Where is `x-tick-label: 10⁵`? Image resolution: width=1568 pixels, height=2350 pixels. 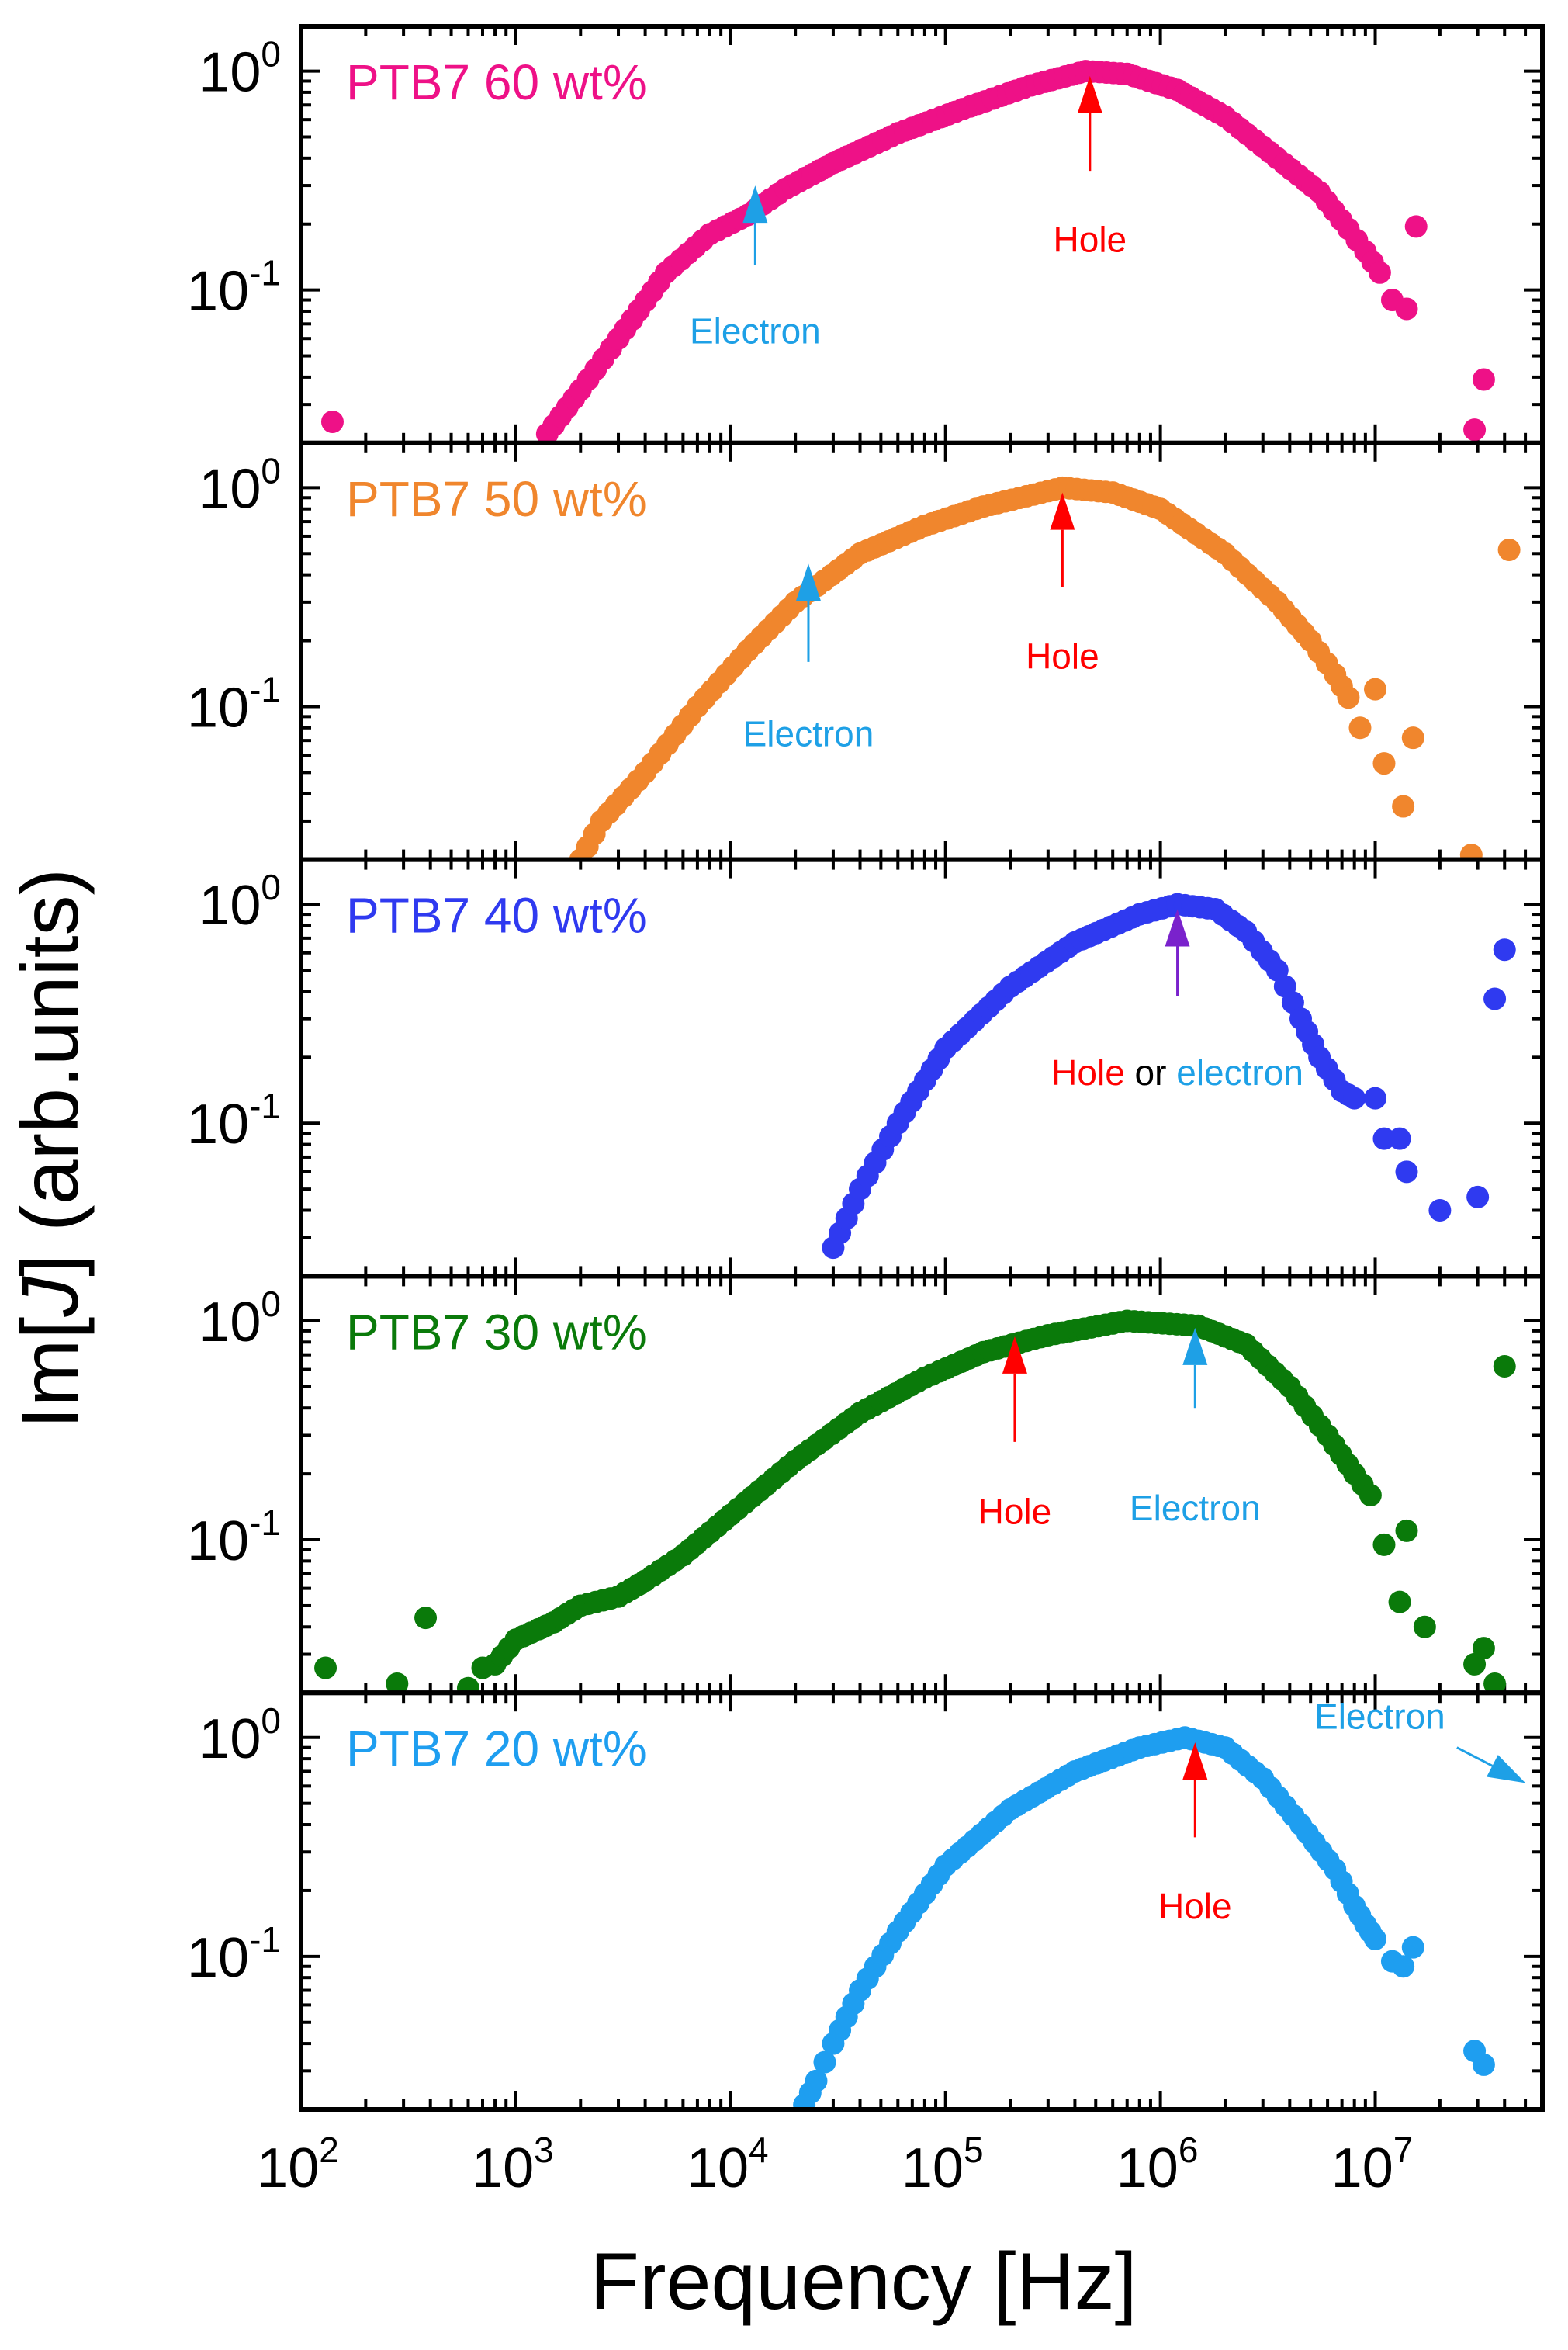 x-tick-label: 10⁵ is located at coordinates (943, 2164).